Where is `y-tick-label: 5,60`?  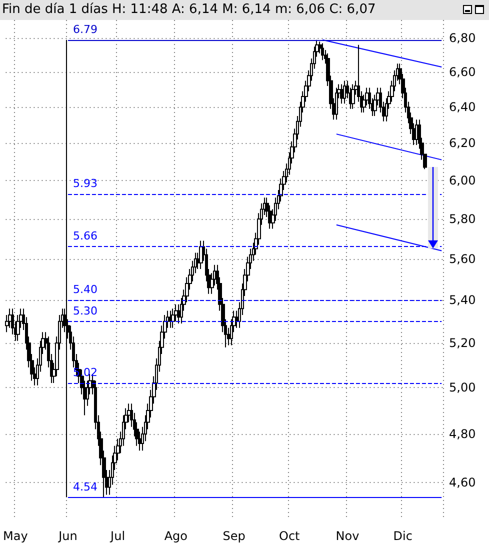 y-tick-label: 5,60 is located at coordinates (462, 259).